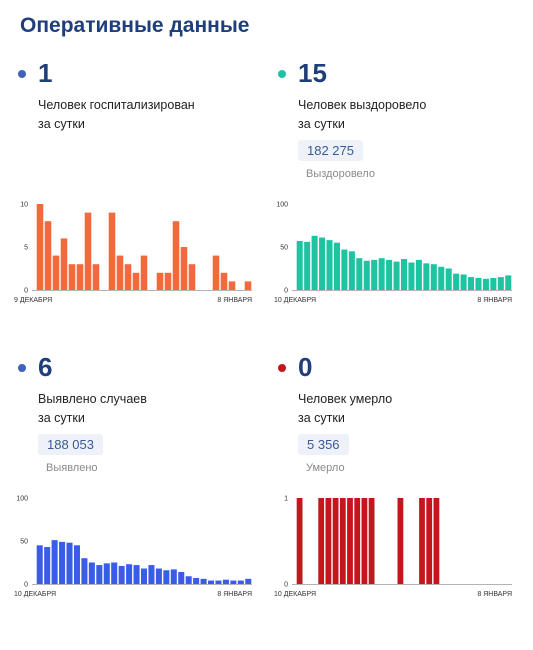  I want to click on y-tick-label: 1, so click(286, 499).